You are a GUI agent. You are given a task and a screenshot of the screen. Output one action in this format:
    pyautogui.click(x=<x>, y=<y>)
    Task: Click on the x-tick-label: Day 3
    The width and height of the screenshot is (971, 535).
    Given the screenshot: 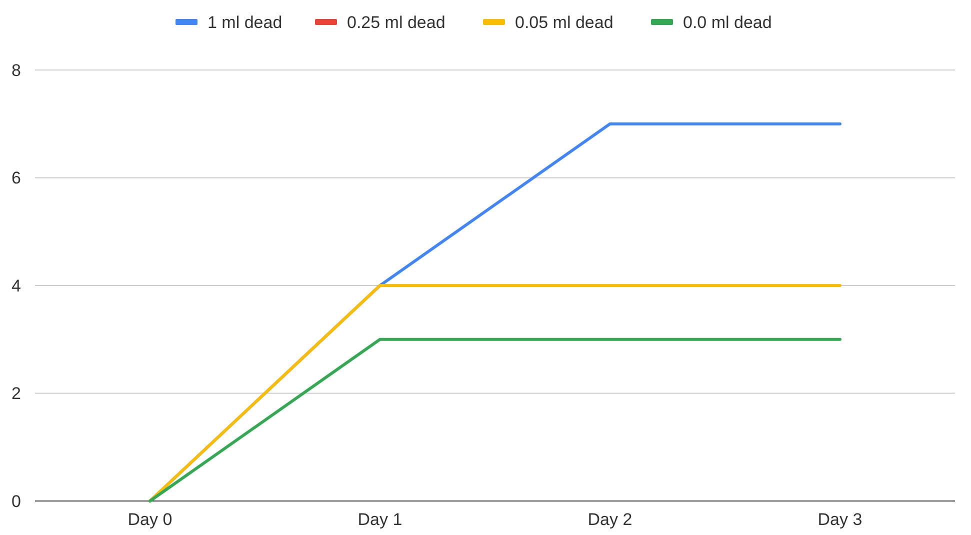 What is the action you would take?
    pyautogui.click(x=840, y=519)
    